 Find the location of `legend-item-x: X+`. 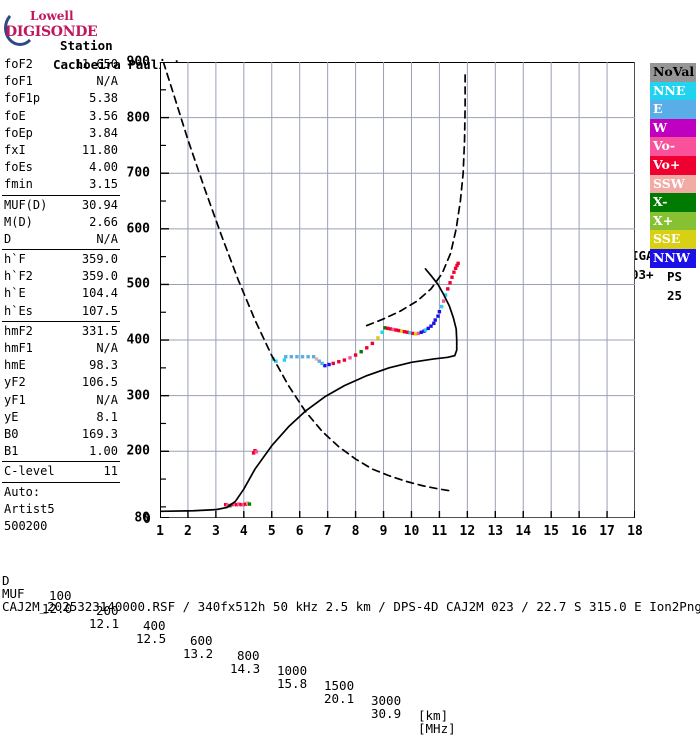

legend-item-x: X+ is located at coordinates (673, 221).